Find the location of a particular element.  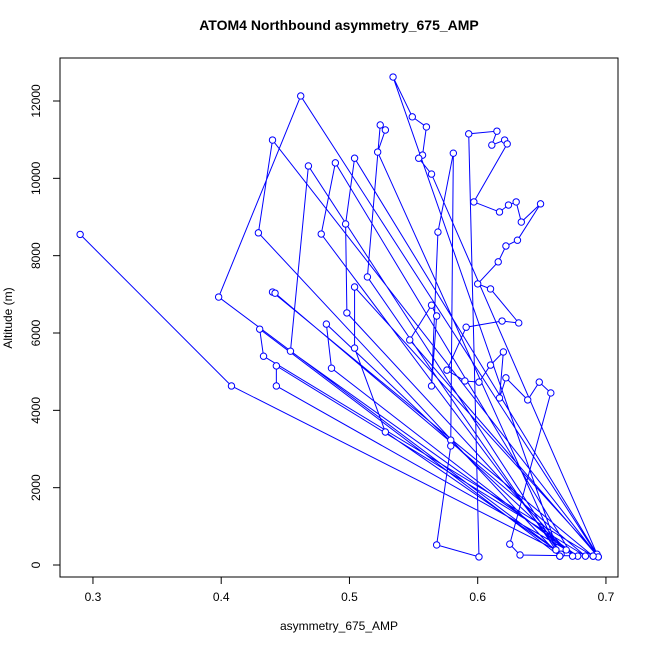

y-tick-label: 6000 is located at coordinates (36, 332).